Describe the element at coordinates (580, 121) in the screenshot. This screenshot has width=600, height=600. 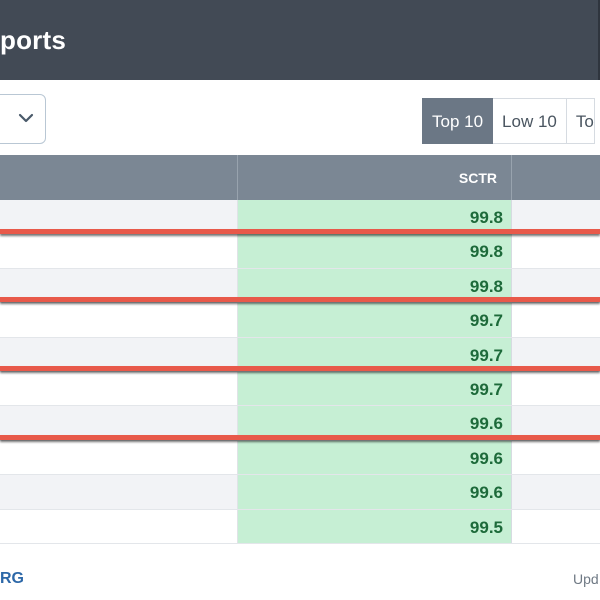
I see `third-filter-button: To` at that location.